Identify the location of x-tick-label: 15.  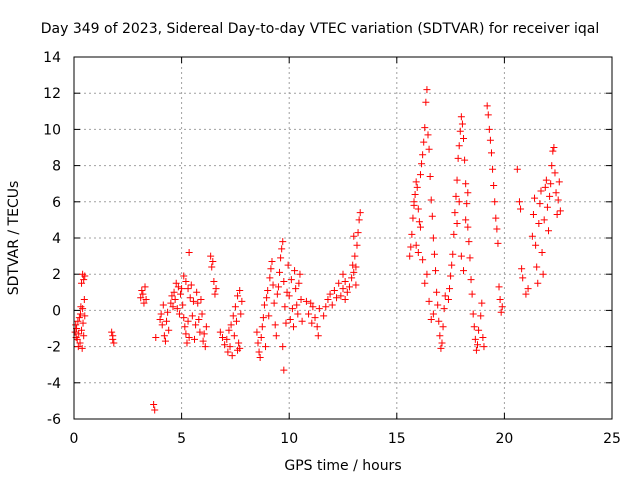
(397, 439).